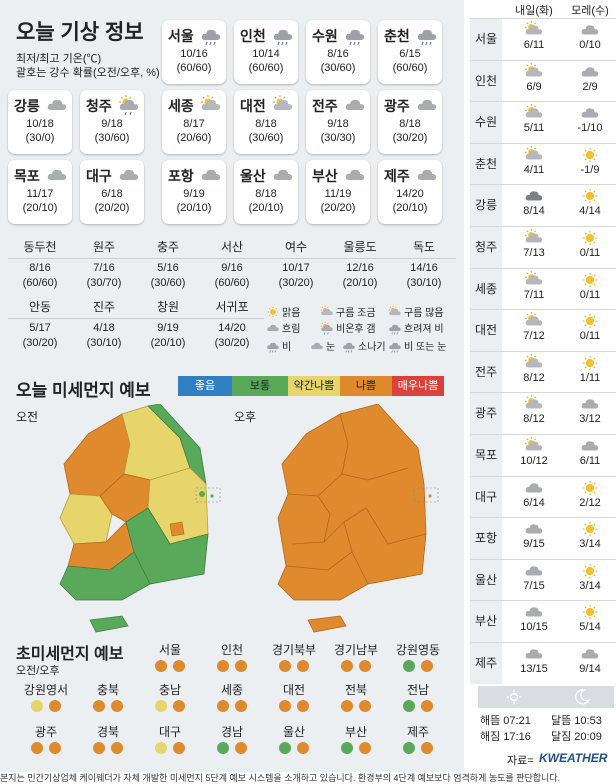 This screenshot has width=616, height=784. Describe the element at coordinates (266, 122) in the screenshot. I see `city-card: 대전 8/18 (30/60)` at that location.